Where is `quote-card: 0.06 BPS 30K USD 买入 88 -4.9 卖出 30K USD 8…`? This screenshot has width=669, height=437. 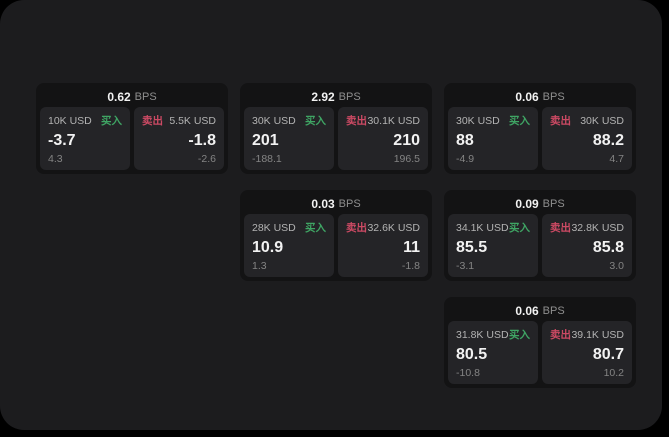
quote-card: 0.06 BPS 30K USD 买入 88 -4.9 卖出 30K USD 8… is located at coordinates (540, 128).